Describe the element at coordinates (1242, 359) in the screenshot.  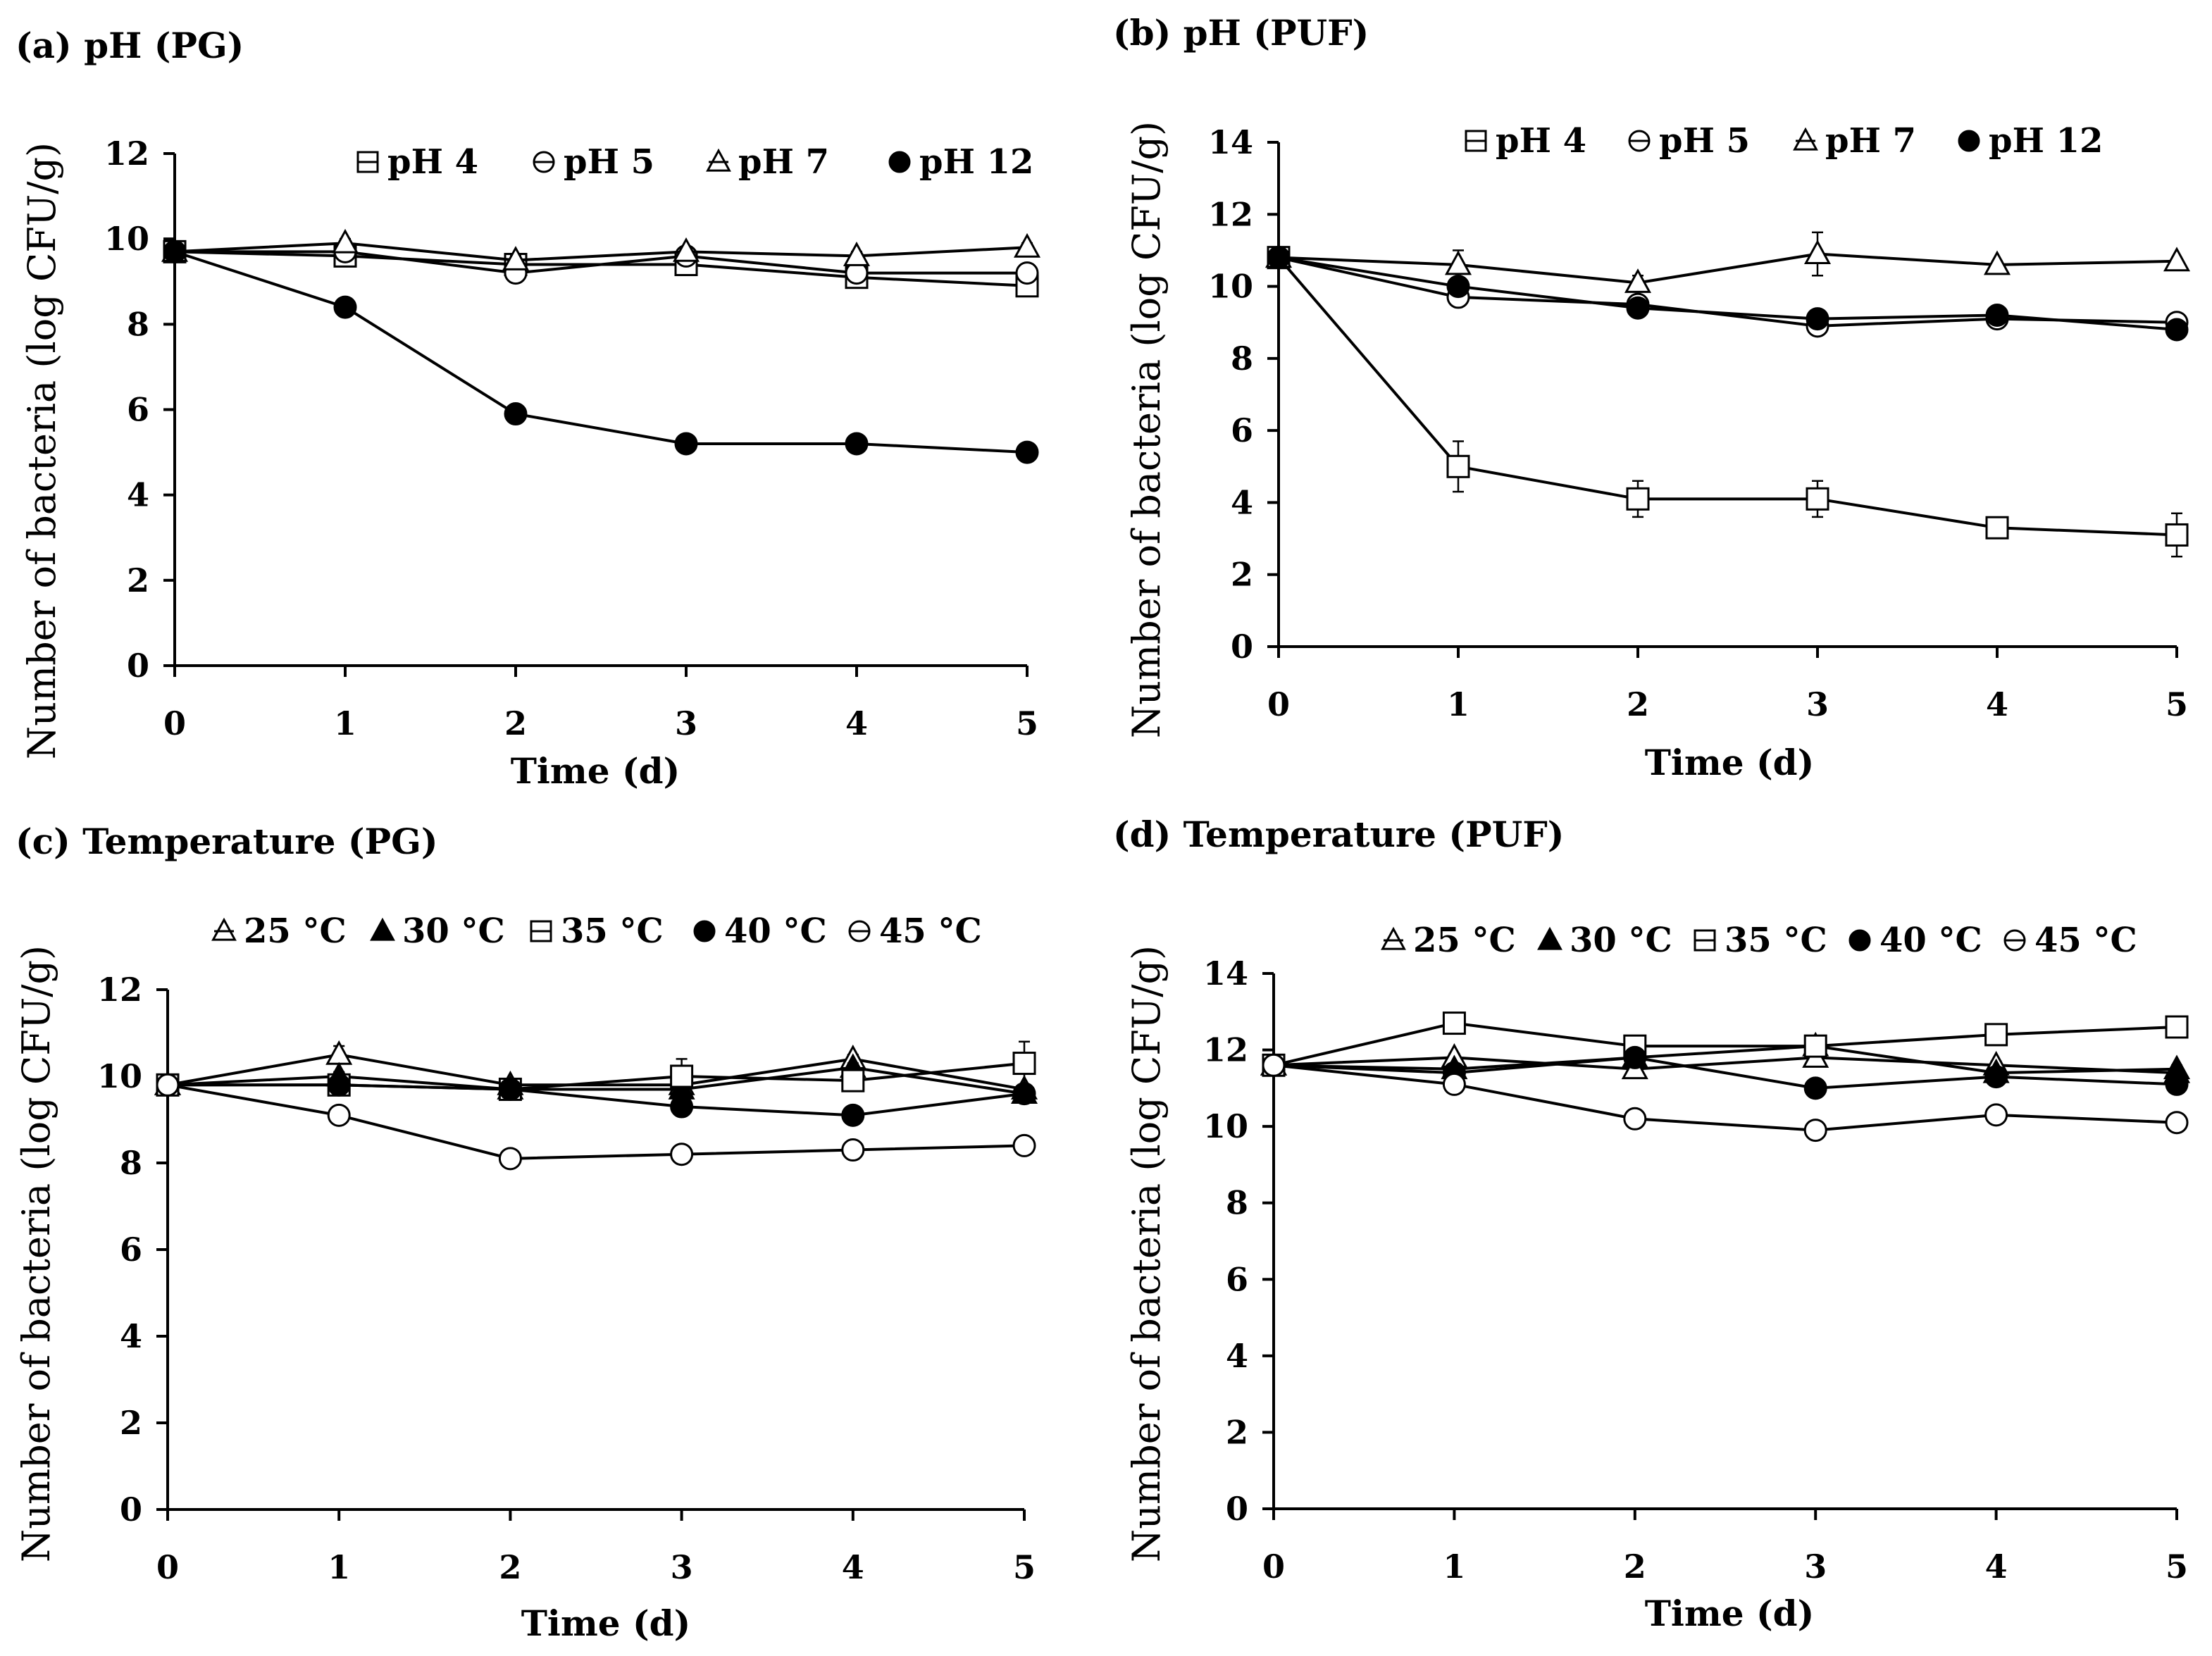
I see `panel-b-ytick-label: 8` at that location.